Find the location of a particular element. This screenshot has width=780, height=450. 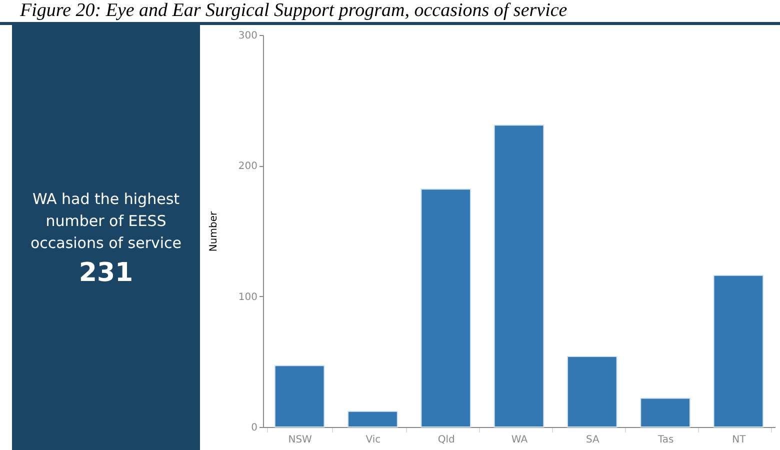

x-tick-label: WA is located at coordinates (519, 440).